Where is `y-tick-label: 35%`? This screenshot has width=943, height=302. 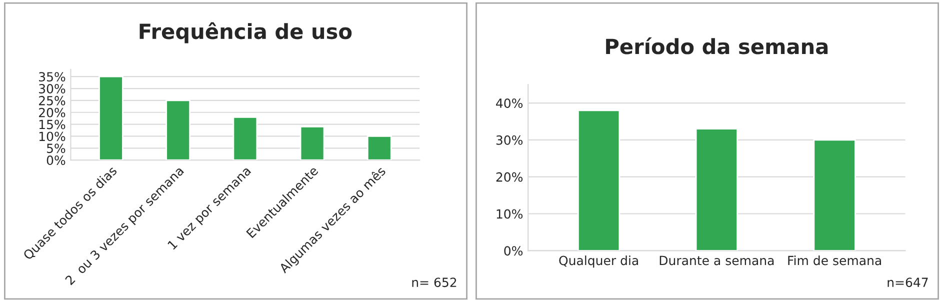 y-tick-label: 35% is located at coordinates (52, 77).